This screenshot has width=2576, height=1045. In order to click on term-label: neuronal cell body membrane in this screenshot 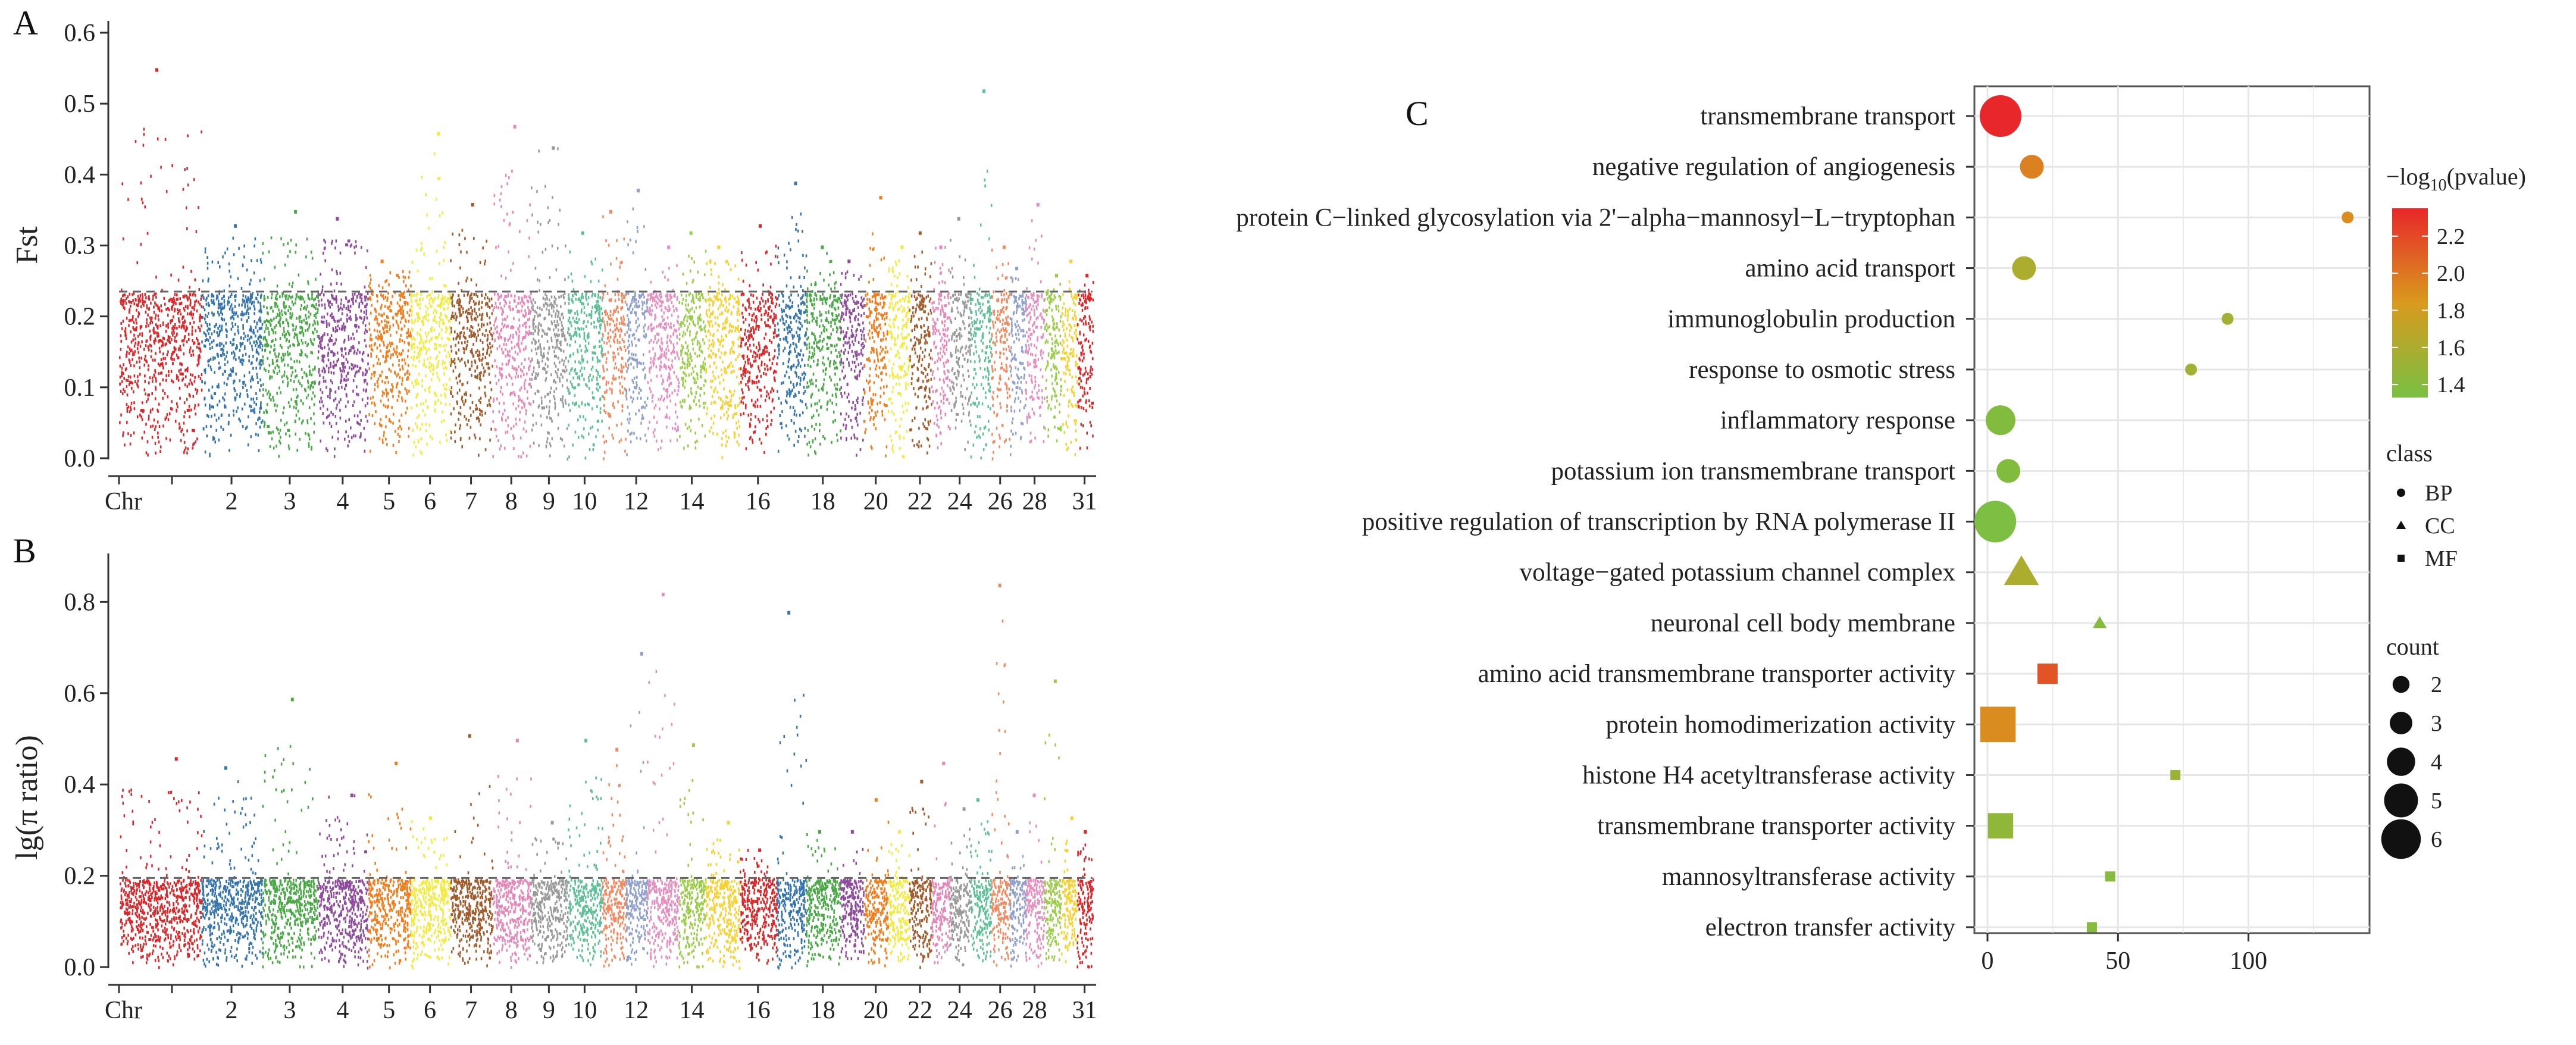, I will do `click(1803, 623)`.